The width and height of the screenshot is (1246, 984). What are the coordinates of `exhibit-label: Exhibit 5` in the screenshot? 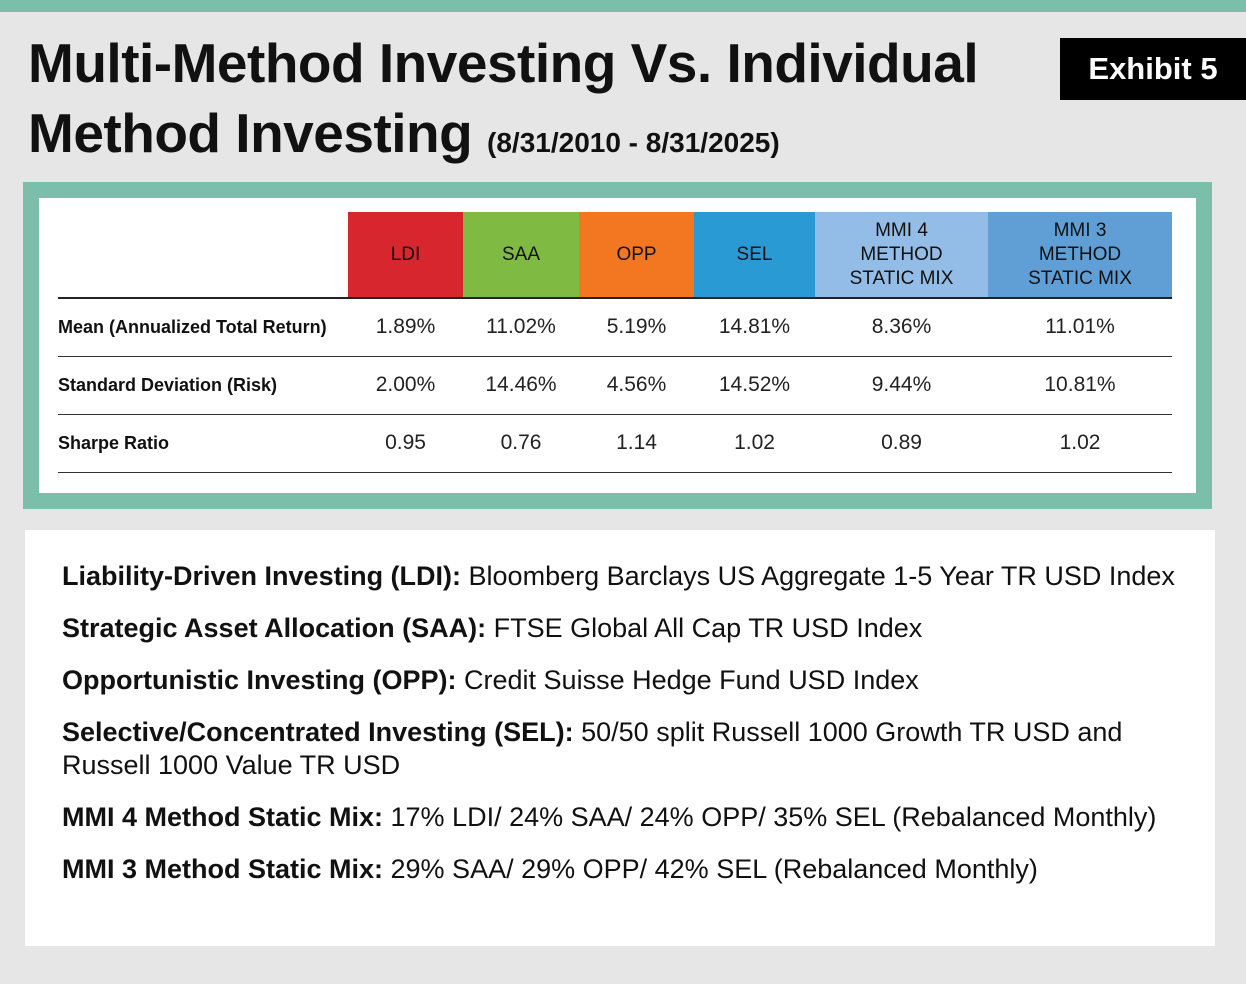 It's located at (1153, 69).